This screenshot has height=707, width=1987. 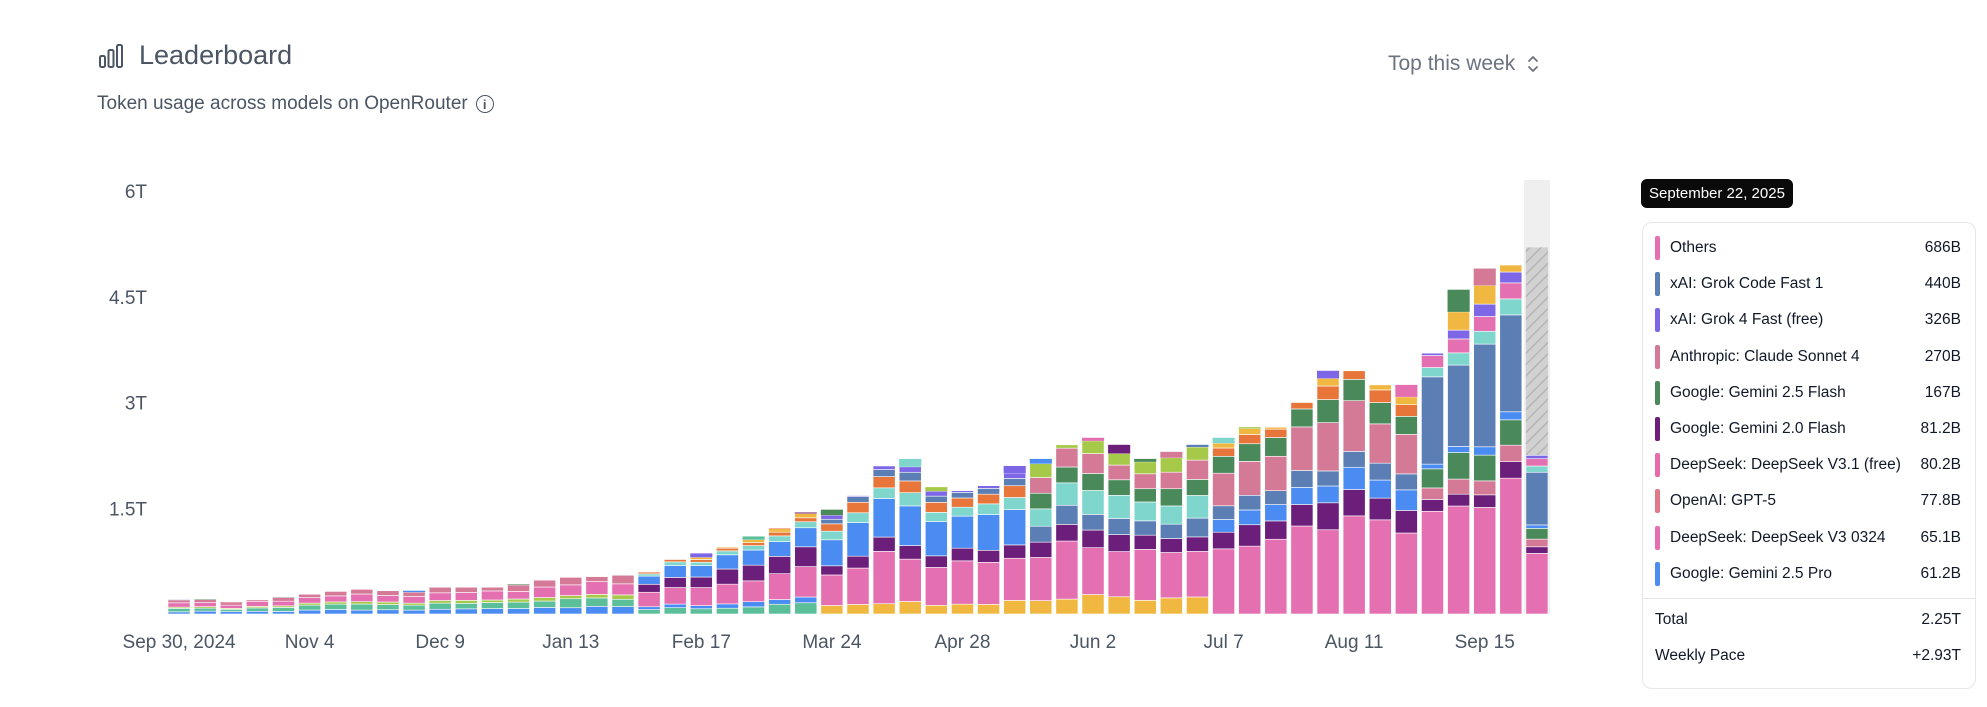 What do you see at coordinates (1808, 538) in the screenshot?
I see `tooltip-row: DeepSeek: DeepSeek V3 0324 65.1B` at bounding box center [1808, 538].